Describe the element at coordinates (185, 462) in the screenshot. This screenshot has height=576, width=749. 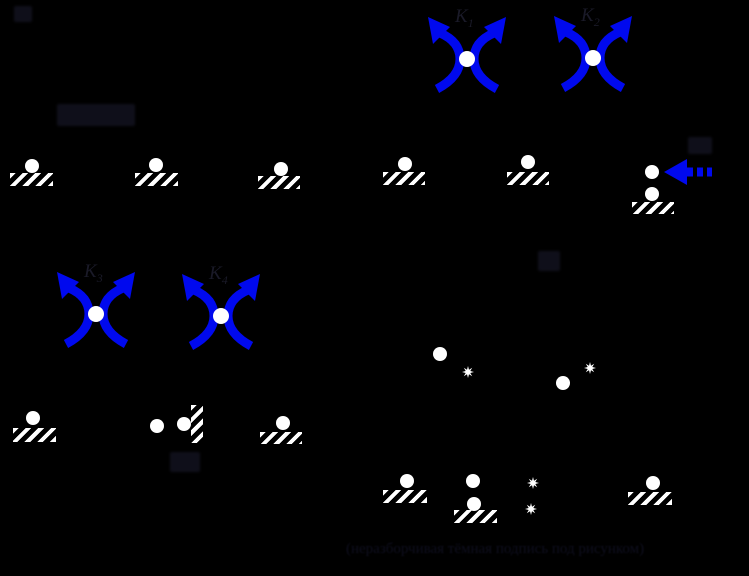
I see `faint-label-wall-bottom-label` at that location.